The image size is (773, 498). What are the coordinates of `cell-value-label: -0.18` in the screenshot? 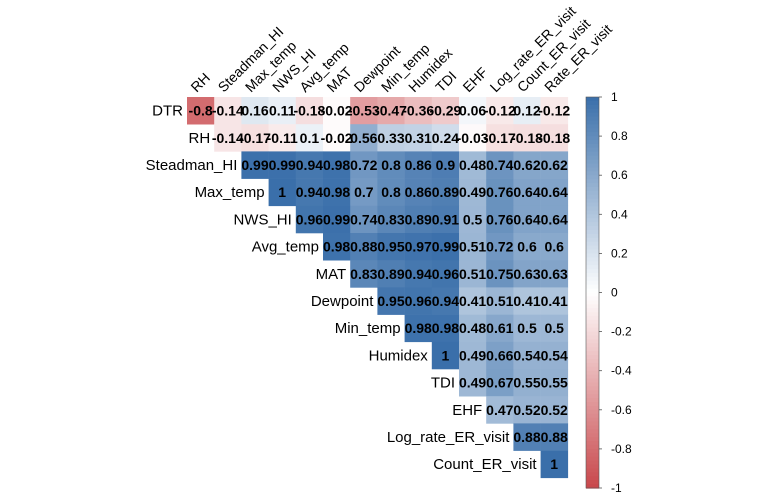 It's located at (527, 138).